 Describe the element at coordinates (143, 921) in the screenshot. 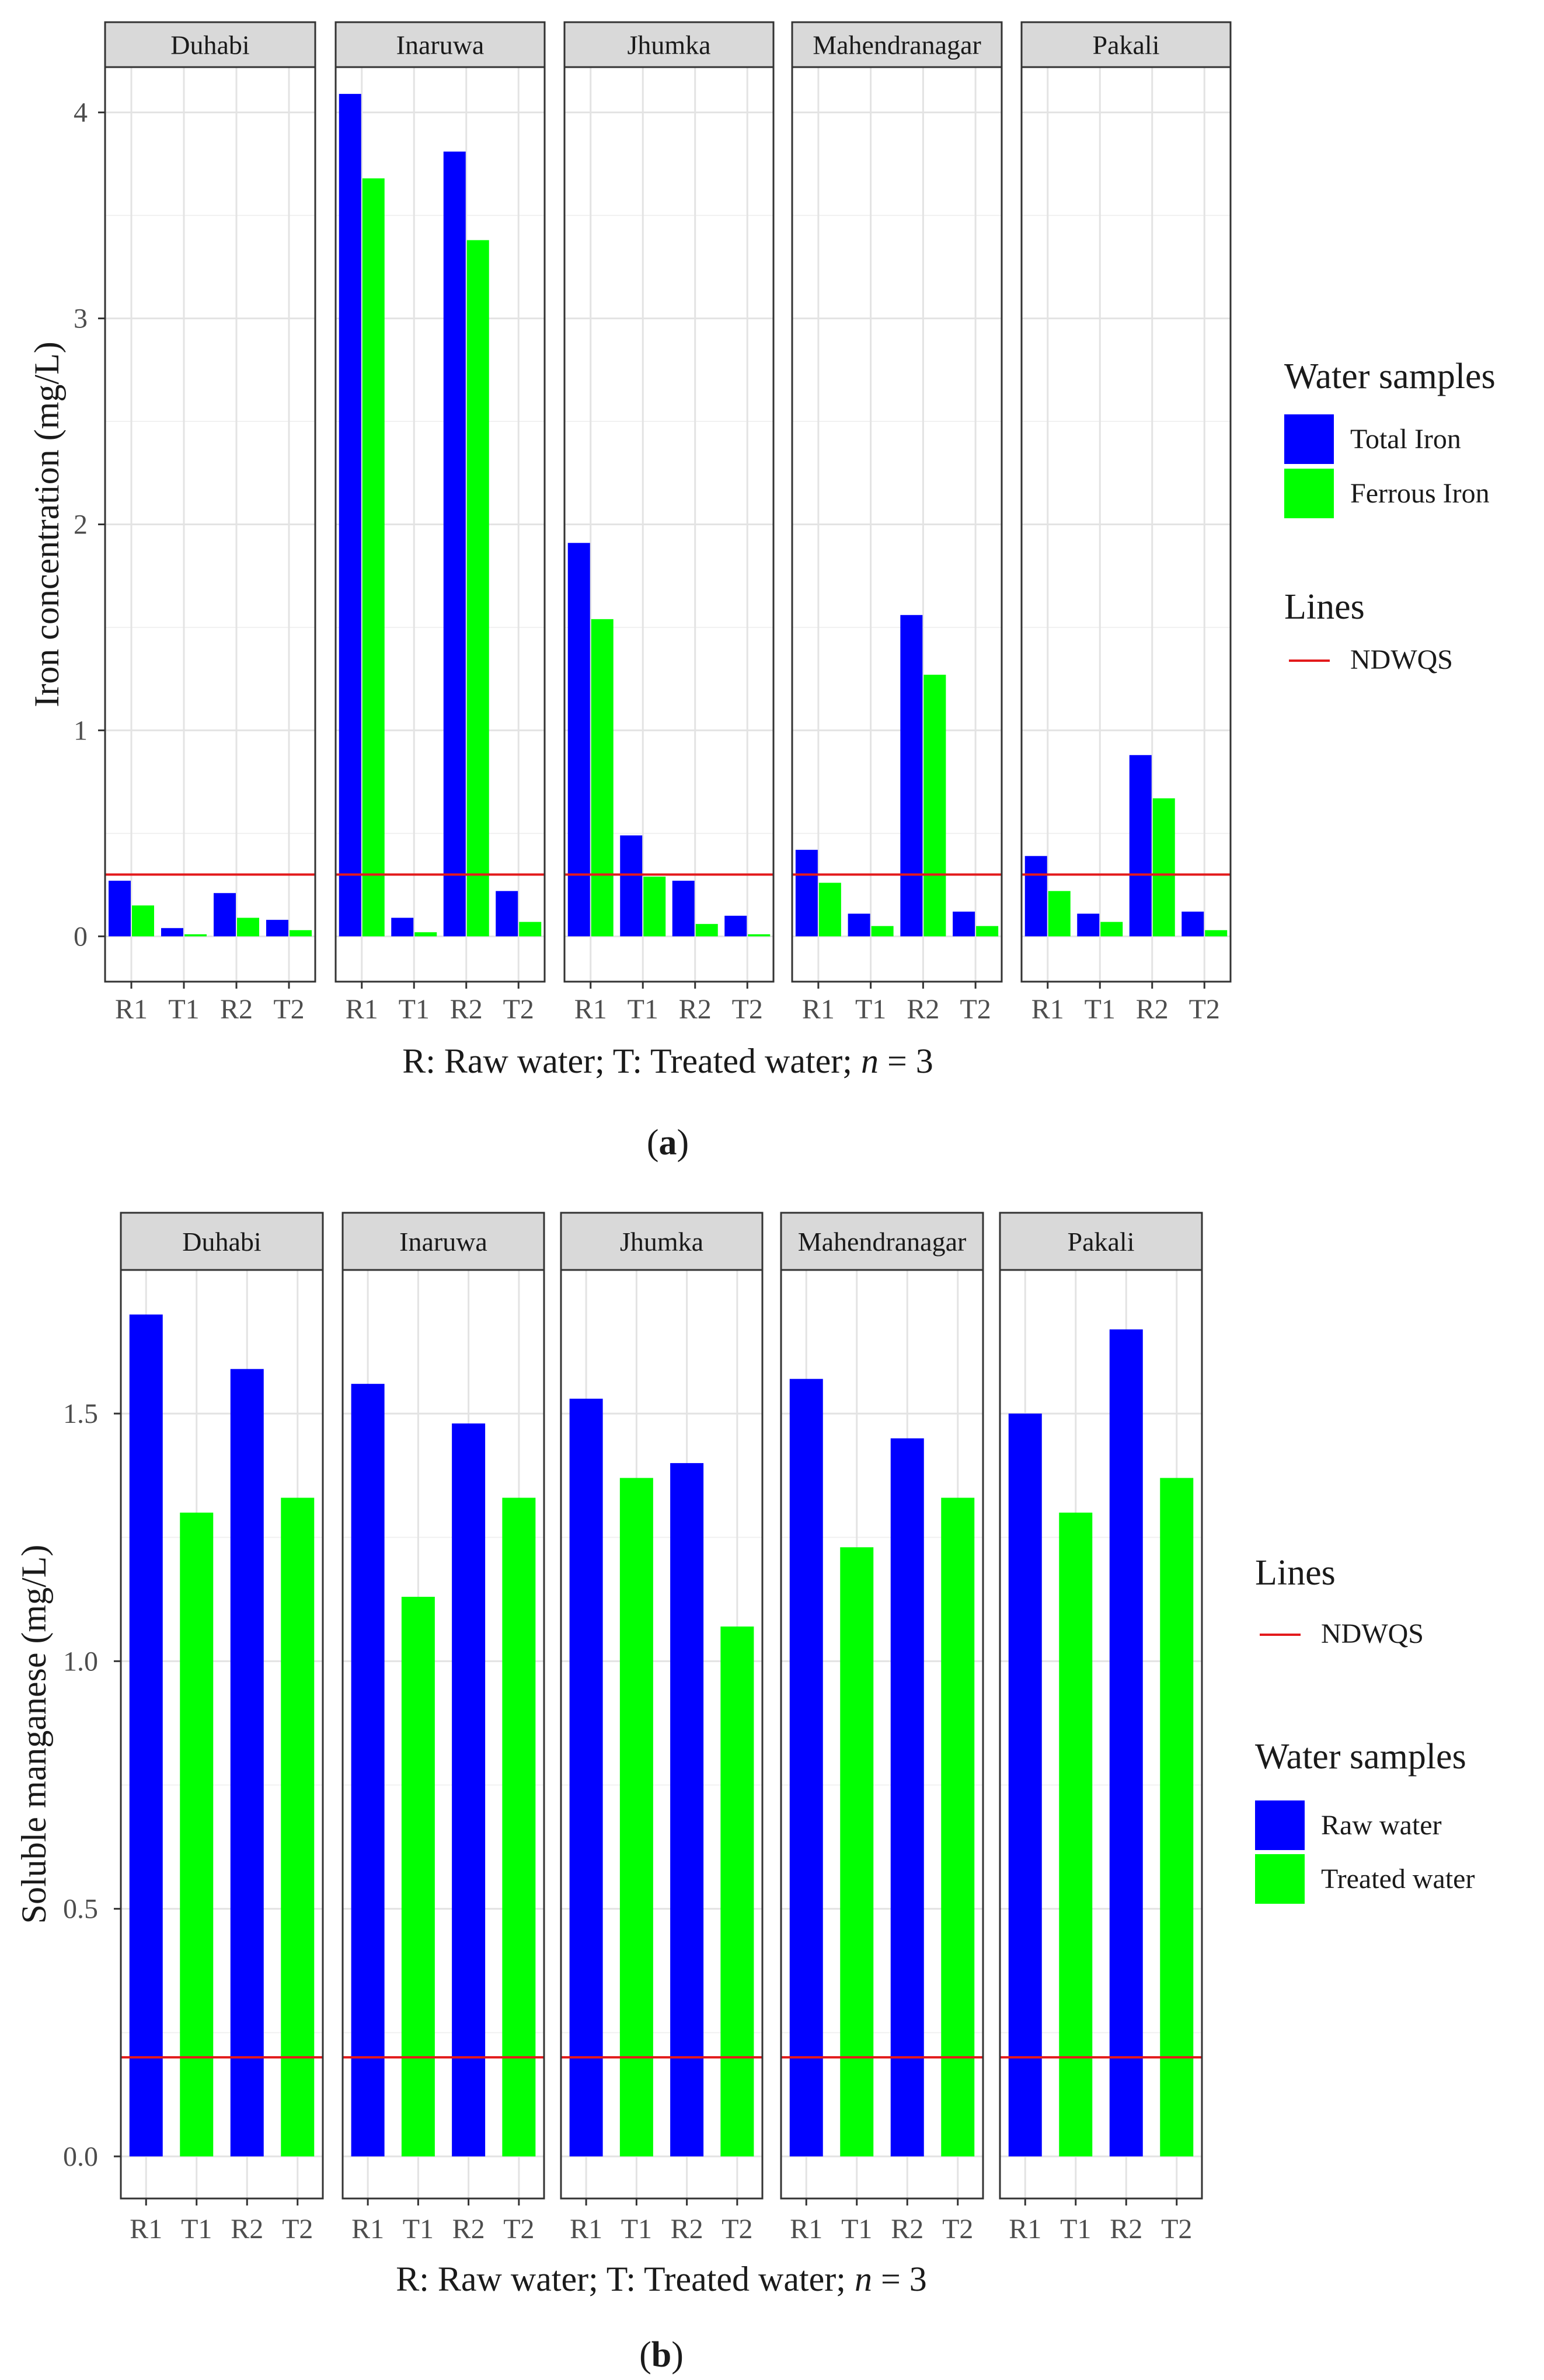

I see `bar-duhabi-r1-ferrous-iron` at that location.